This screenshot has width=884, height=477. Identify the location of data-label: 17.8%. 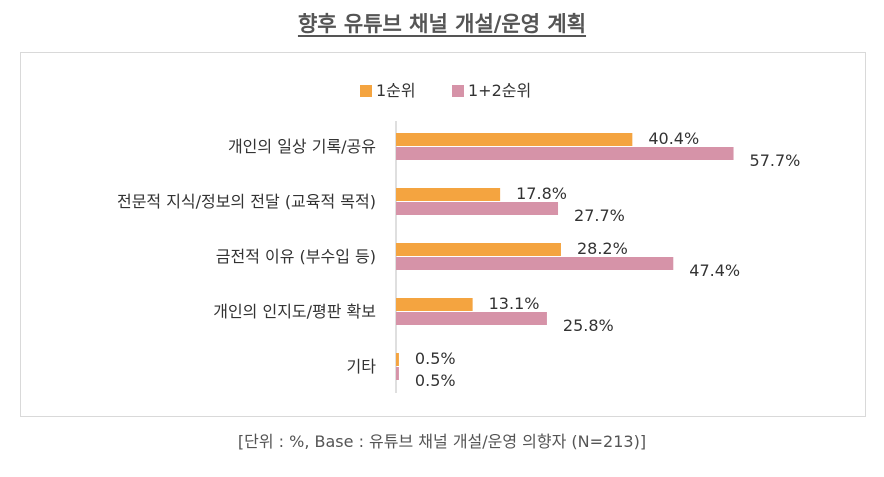
(541, 193).